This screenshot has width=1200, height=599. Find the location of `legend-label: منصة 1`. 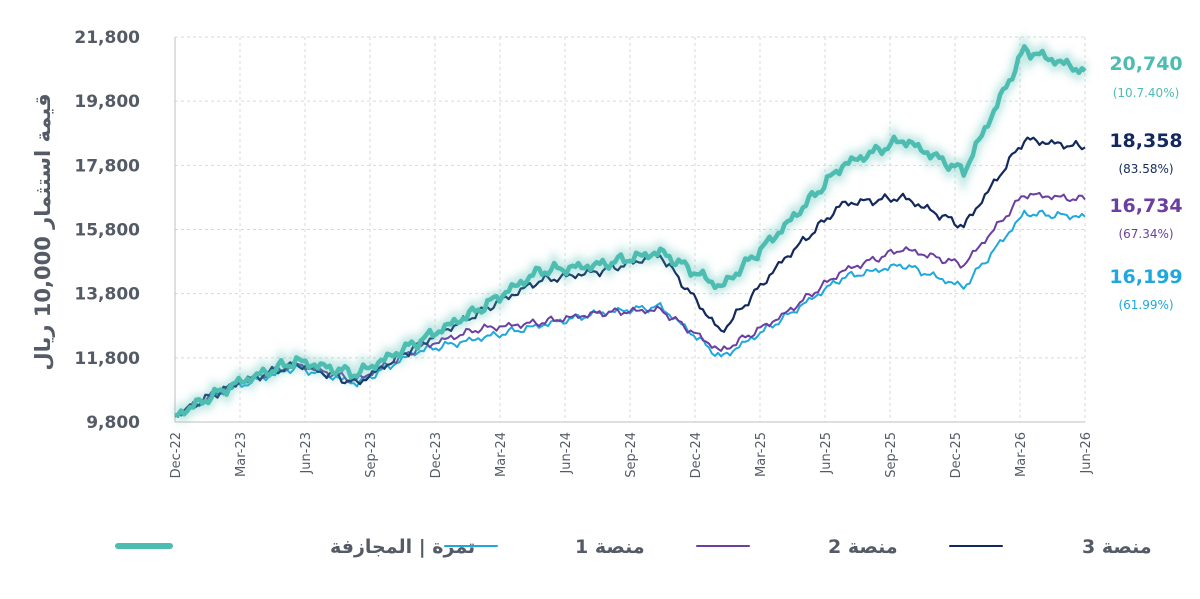

legend-label: منصة 1 is located at coordinates (610, 547).